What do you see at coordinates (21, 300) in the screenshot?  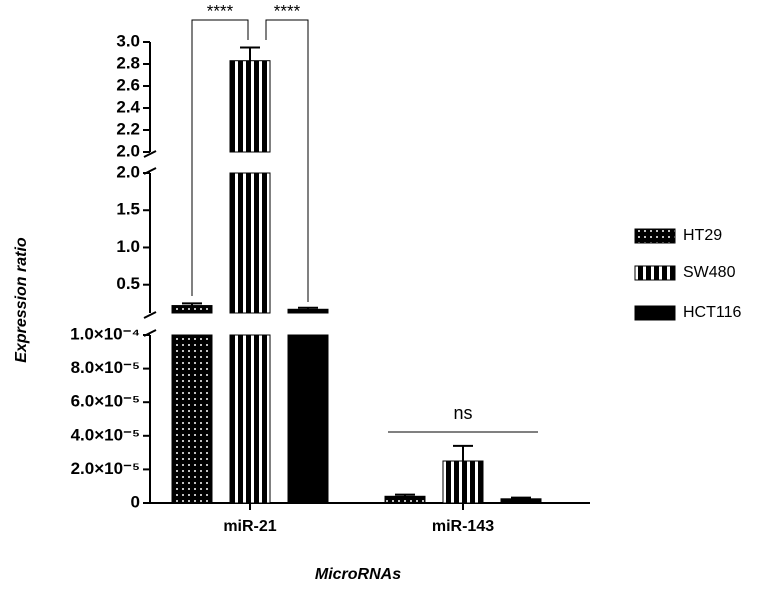 I see `y-axis-title: Expression ratio` at bounding box center [21, 300].